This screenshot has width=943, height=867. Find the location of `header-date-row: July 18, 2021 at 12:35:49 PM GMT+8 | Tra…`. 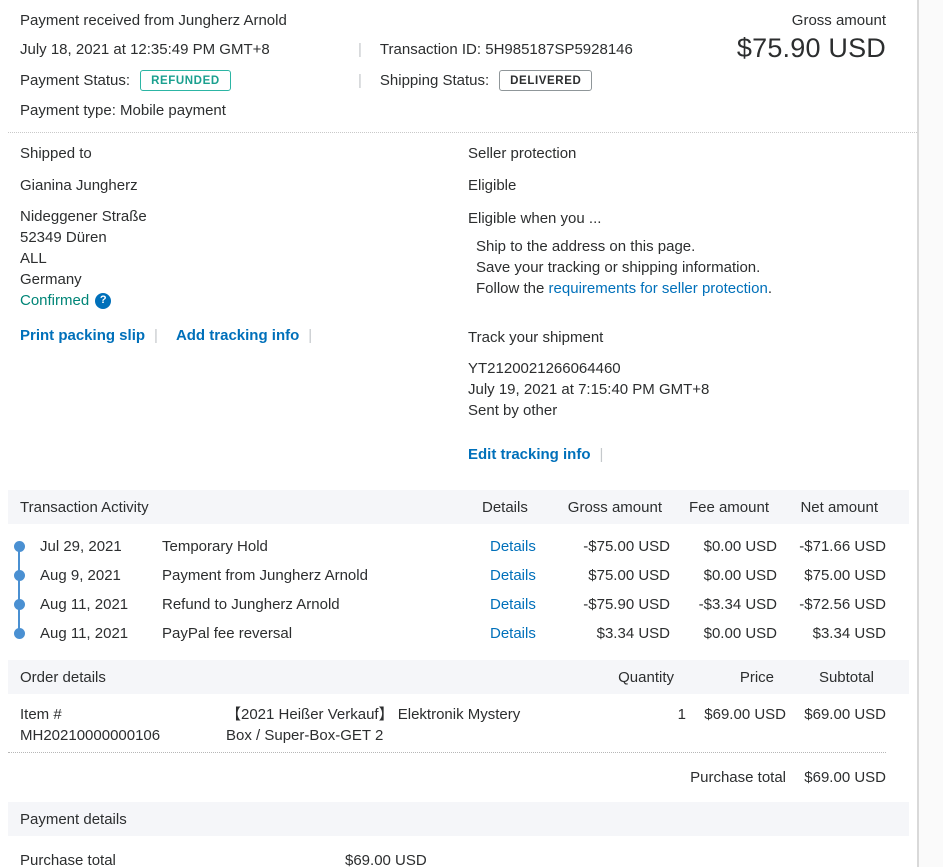

header-date-row: July 18, 2021 at 12:35:49 PM GMT+8 | Tra… is located at coordinates (353, 50).